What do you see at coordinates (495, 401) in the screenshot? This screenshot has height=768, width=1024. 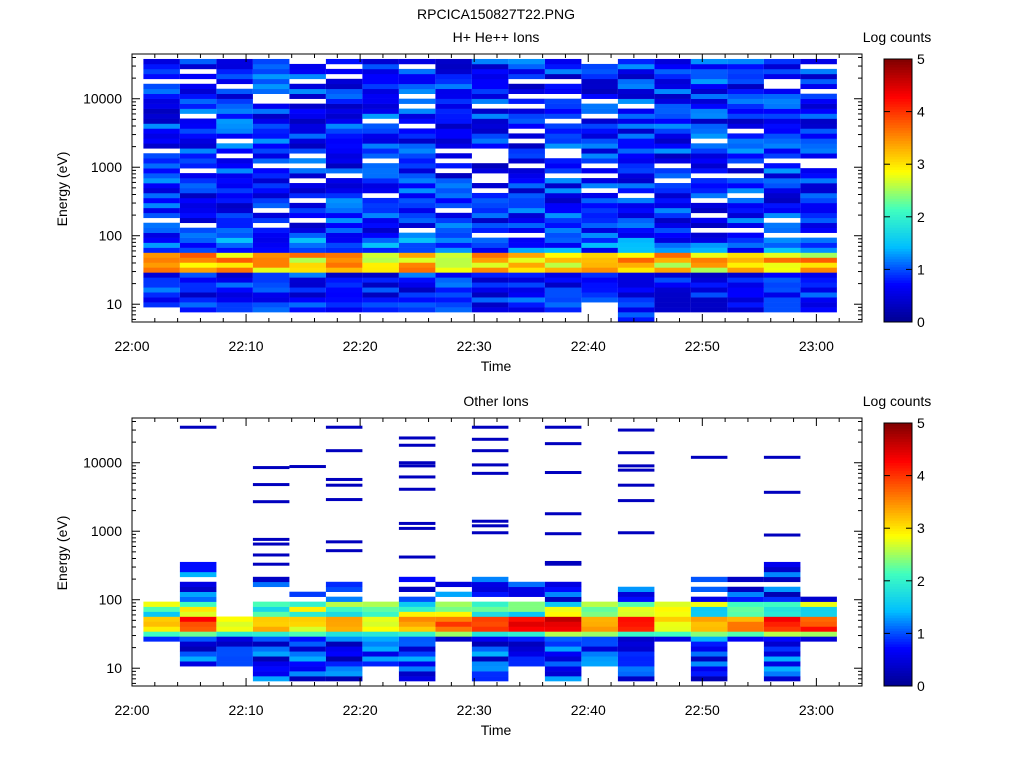 I see `panel-bottom-title: Other Ions` at bounding box center [495, 401].